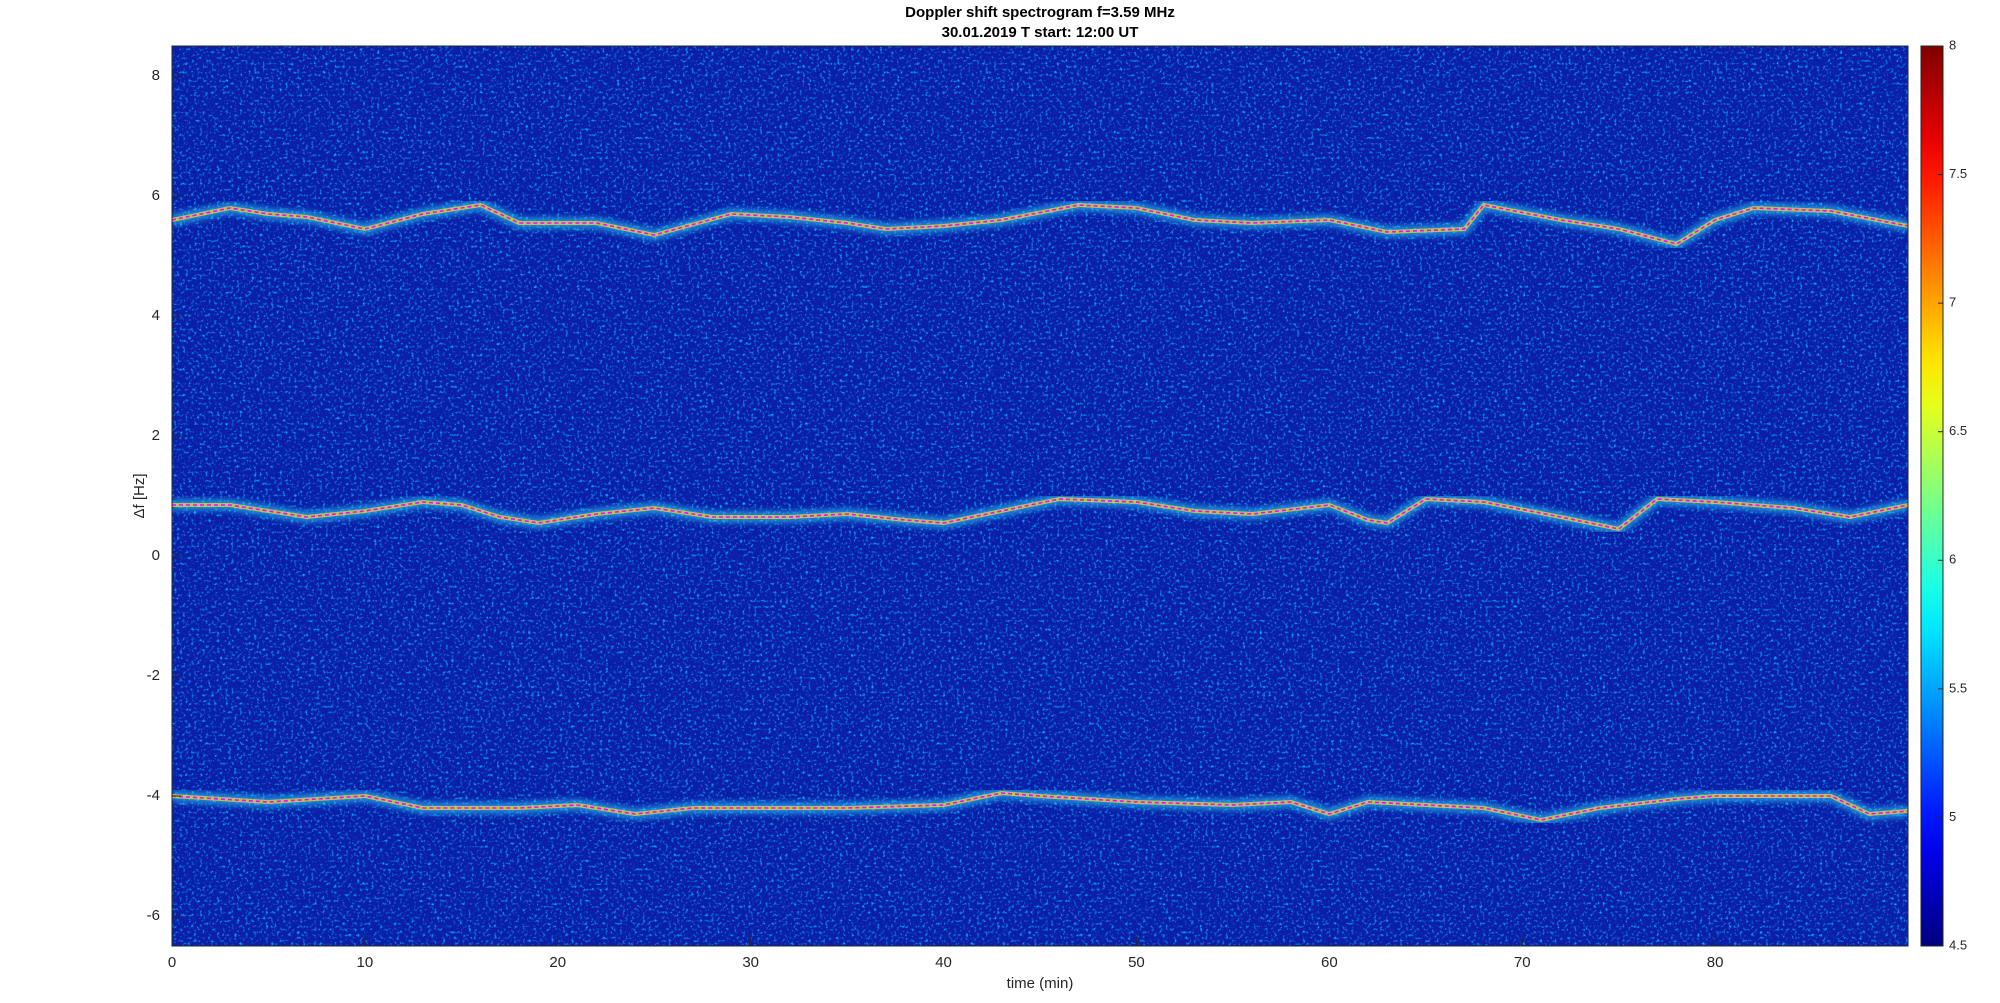 The image size is (2000, 1003). What do you see at coordinates (1329, 962) in the screenshot?
I see `x-tick-label: 60` at bounding box center [1329, 962].